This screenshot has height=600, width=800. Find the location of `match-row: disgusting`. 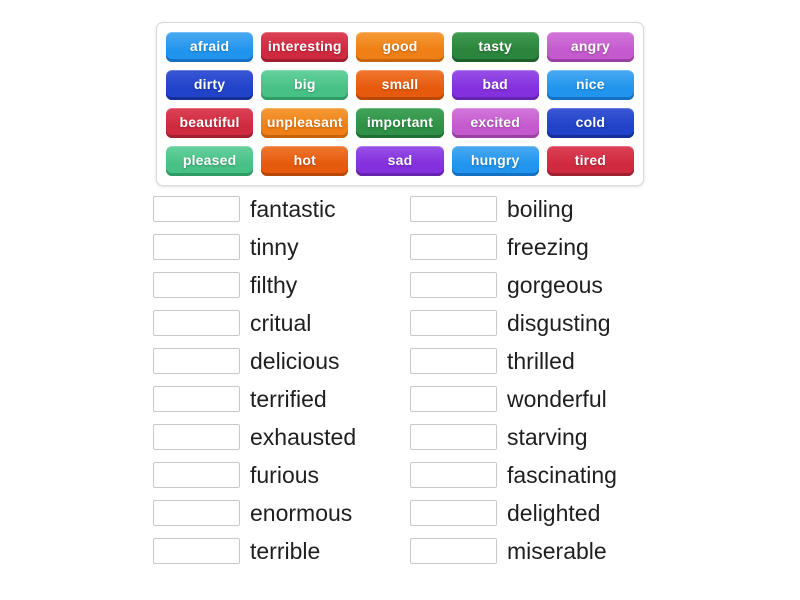

match-row: disgusting is located at coordinates (528, 323).